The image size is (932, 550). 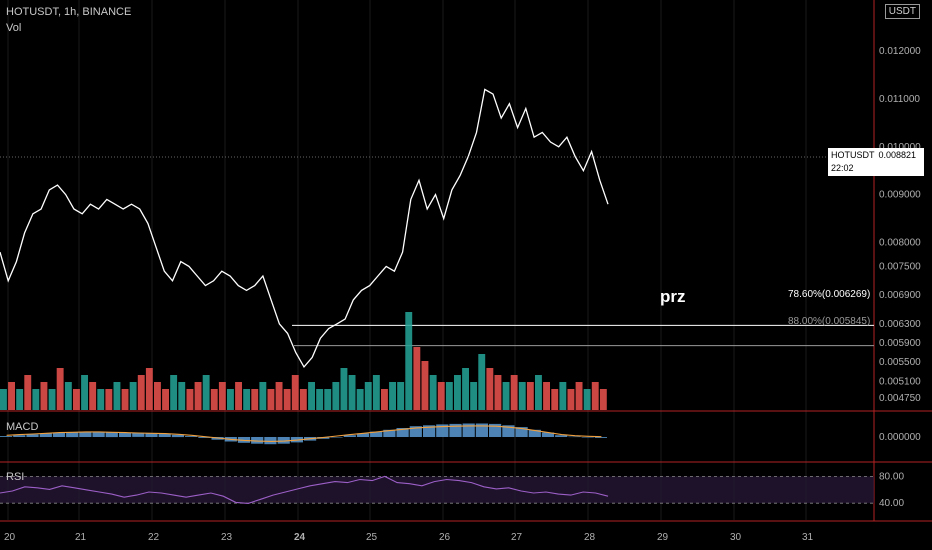 I want to click on price-tag-countdown: 22:02, so click(x=842, y=168).